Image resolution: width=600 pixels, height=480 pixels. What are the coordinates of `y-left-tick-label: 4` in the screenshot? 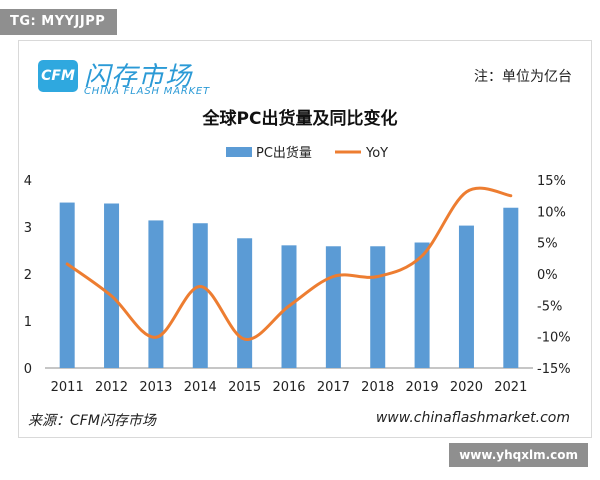 It's located at (28, 181).